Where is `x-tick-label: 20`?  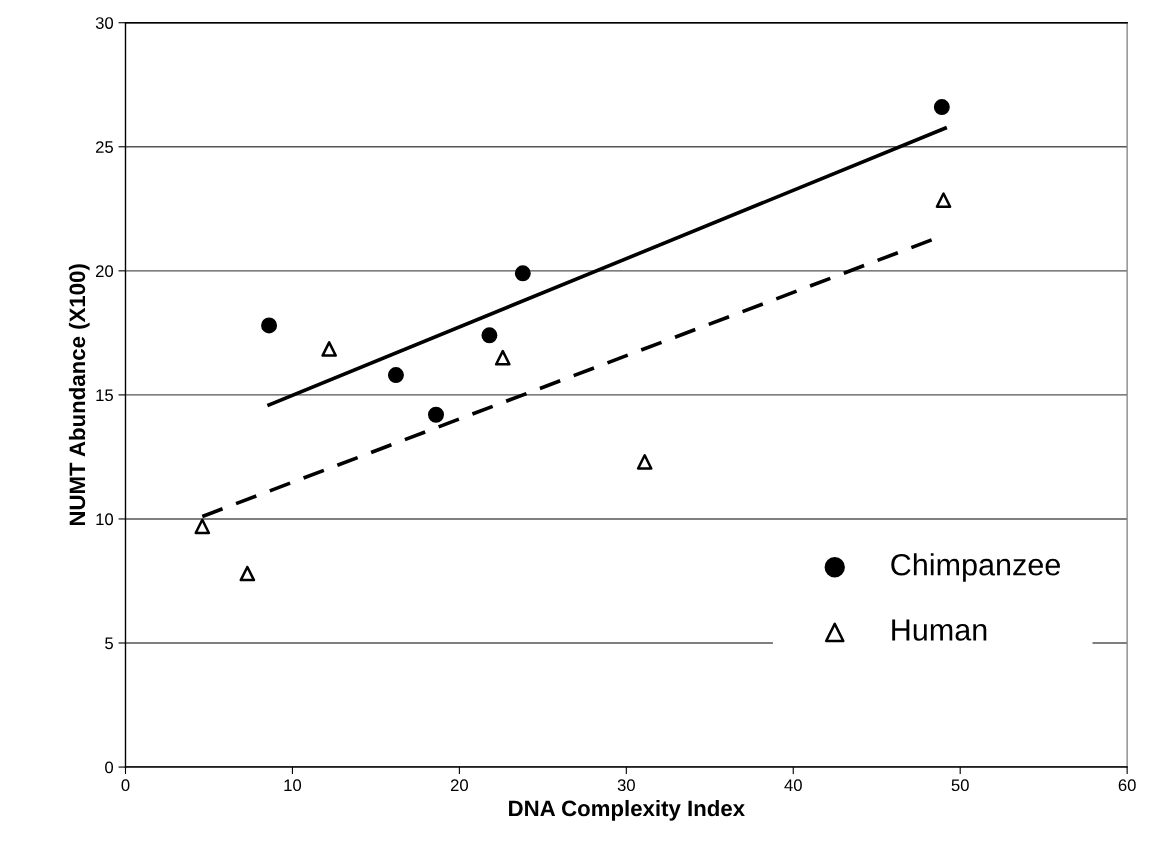
x-tick-label: 20 is located at coordinates (459, 785).